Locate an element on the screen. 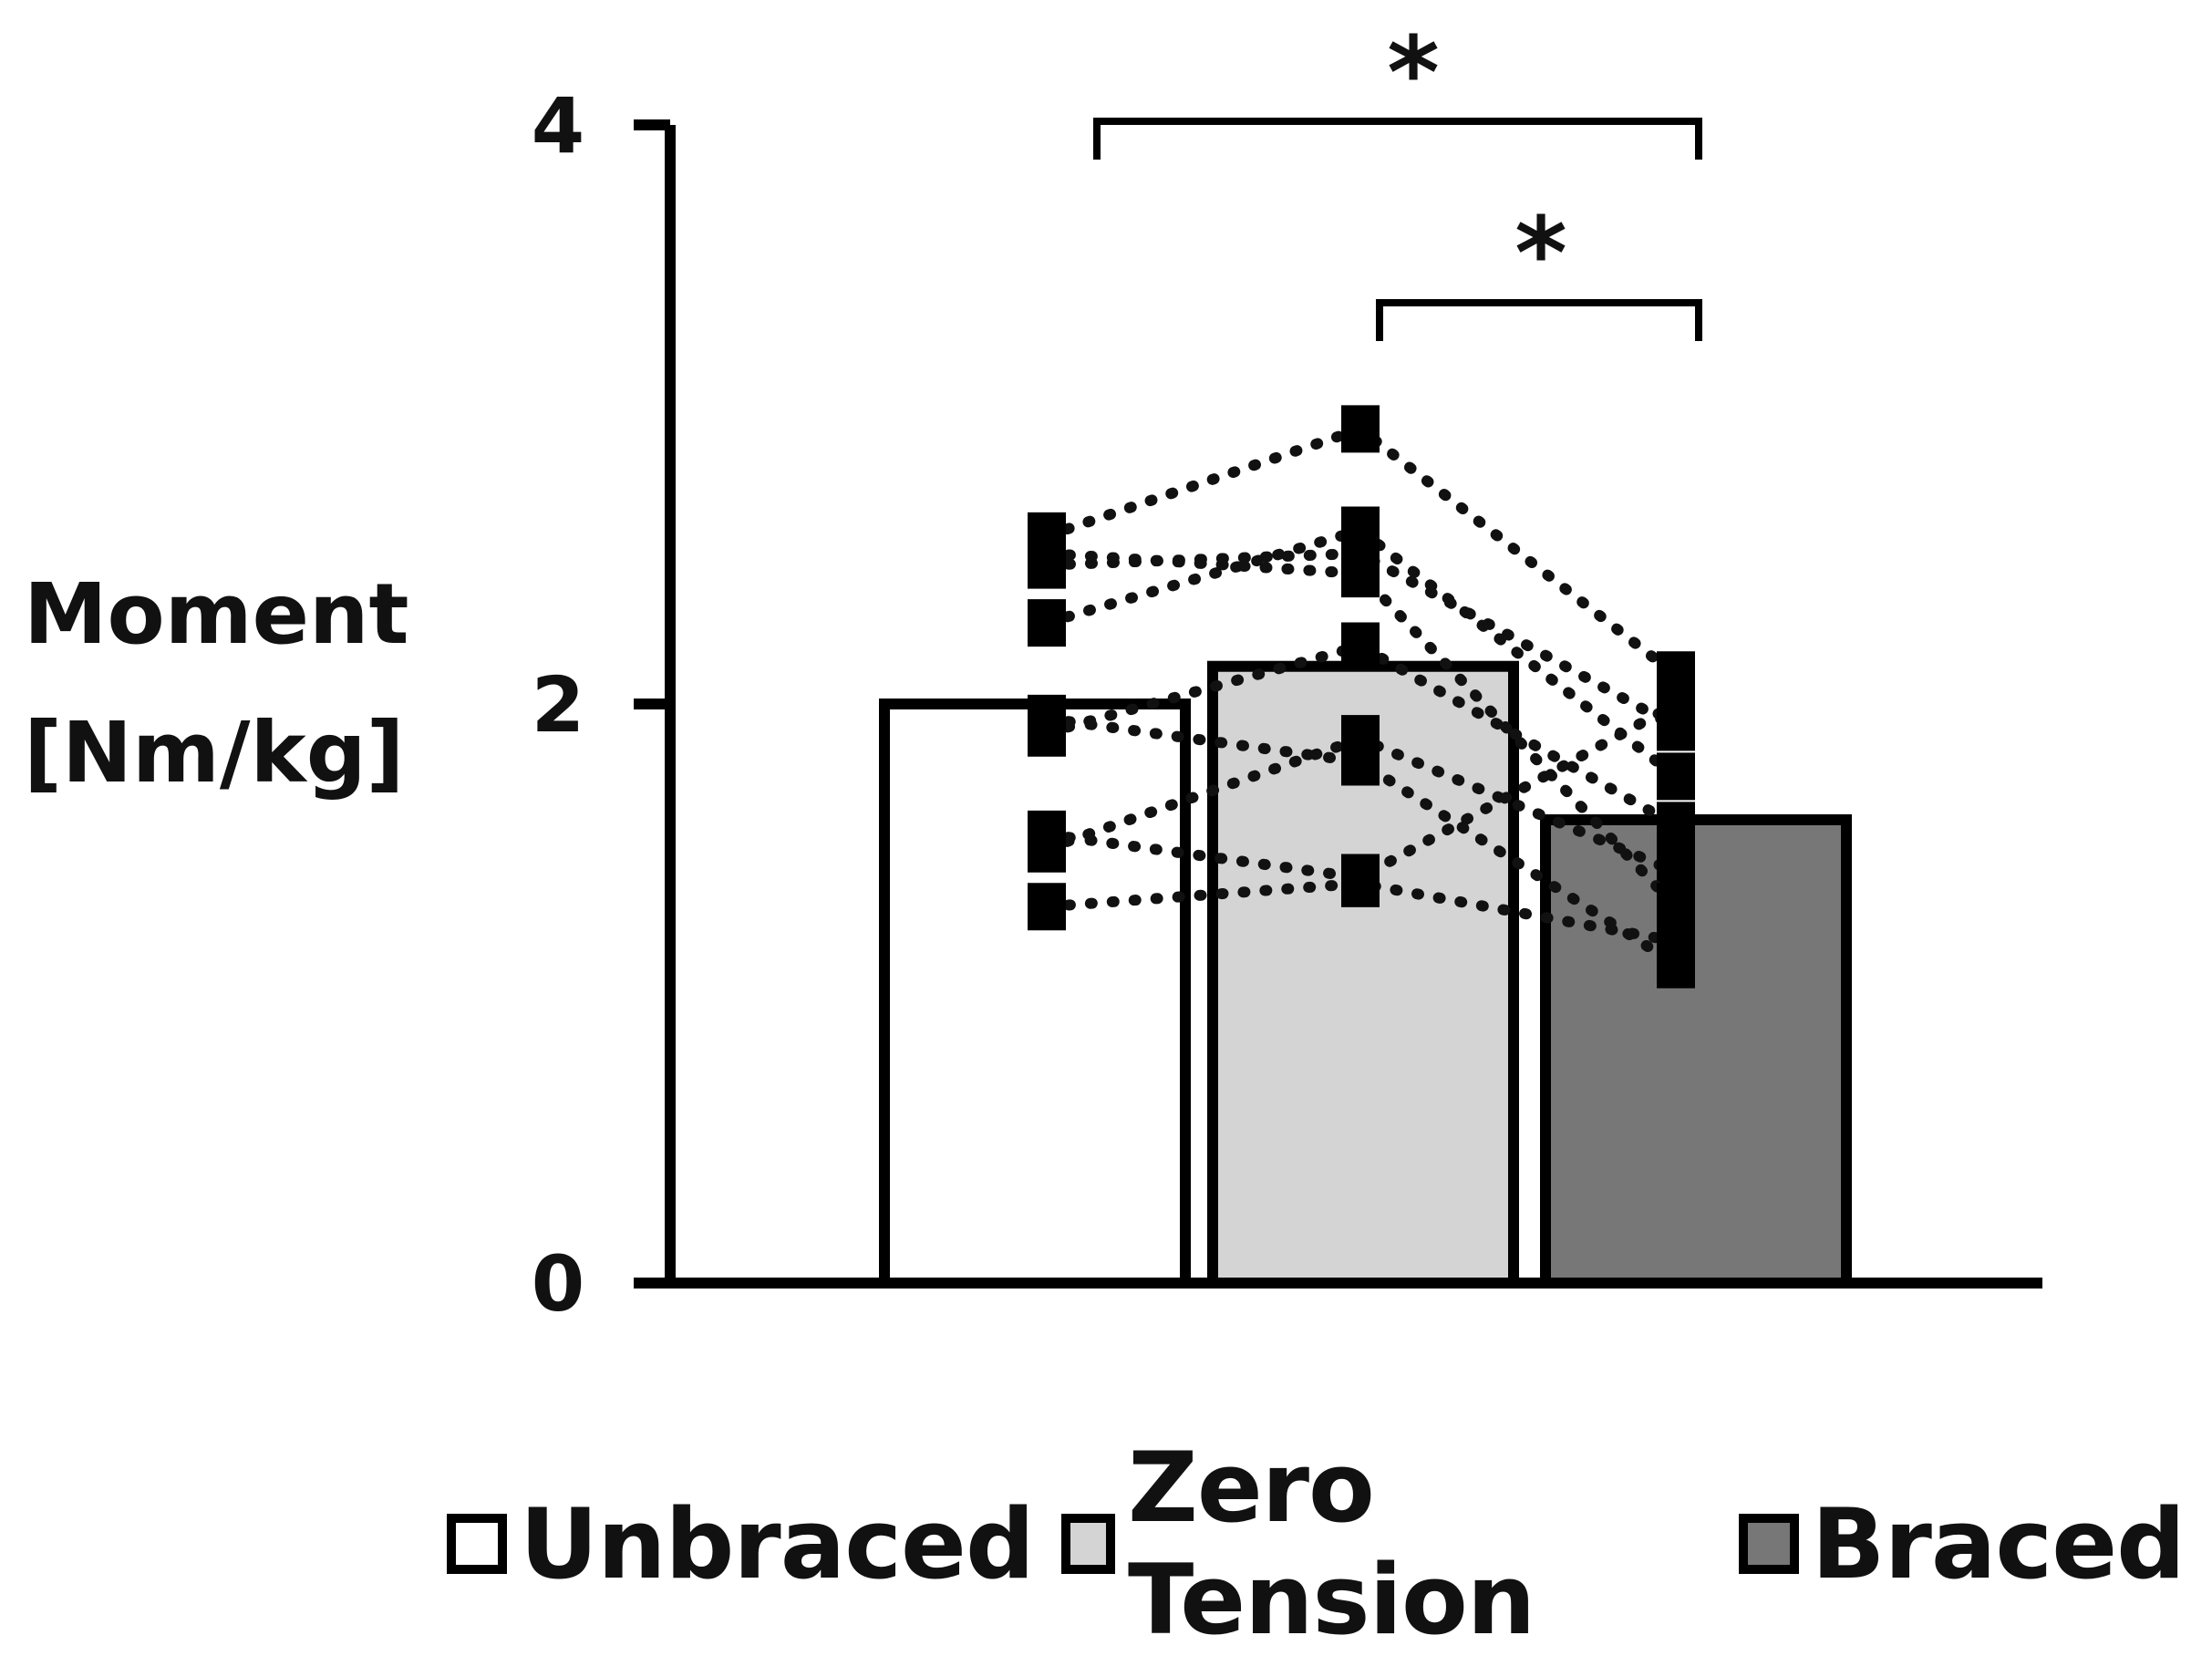 Image resolution: width=2212 pixels, height=1656 pixels. legend-item-unbraced: Unbraced is located at coordinates (741, 1543).